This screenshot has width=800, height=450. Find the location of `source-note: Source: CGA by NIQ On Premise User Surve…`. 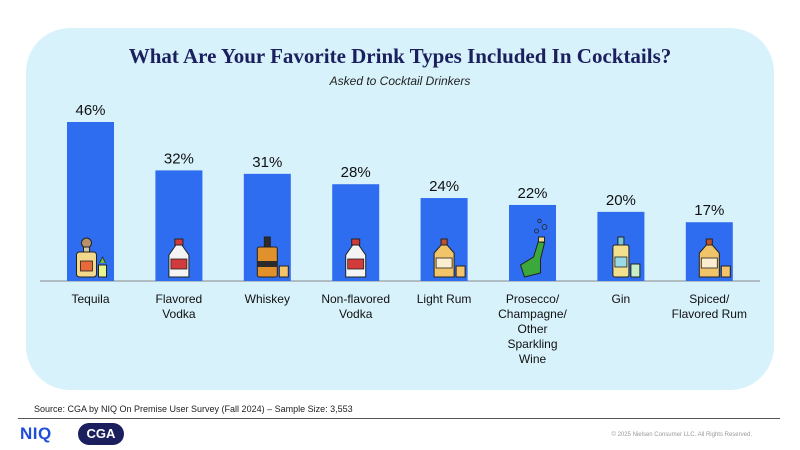

source-note: Source: CGA by NIQ On Premise User Surve… is located at coordinates (193, 409).